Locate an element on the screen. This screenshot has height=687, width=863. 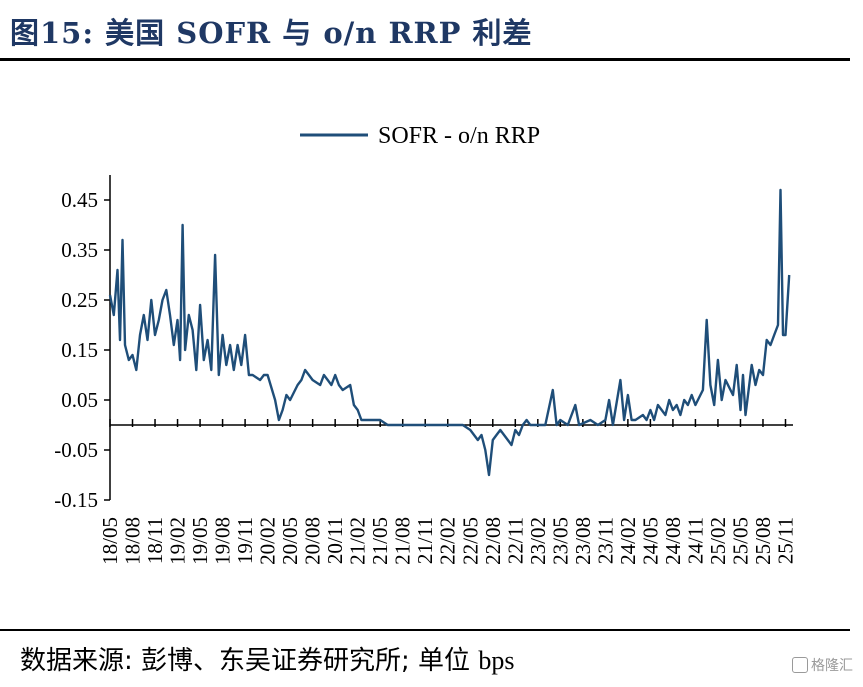
x-tick-label: 24/11 is located at coordinates (695, 540).